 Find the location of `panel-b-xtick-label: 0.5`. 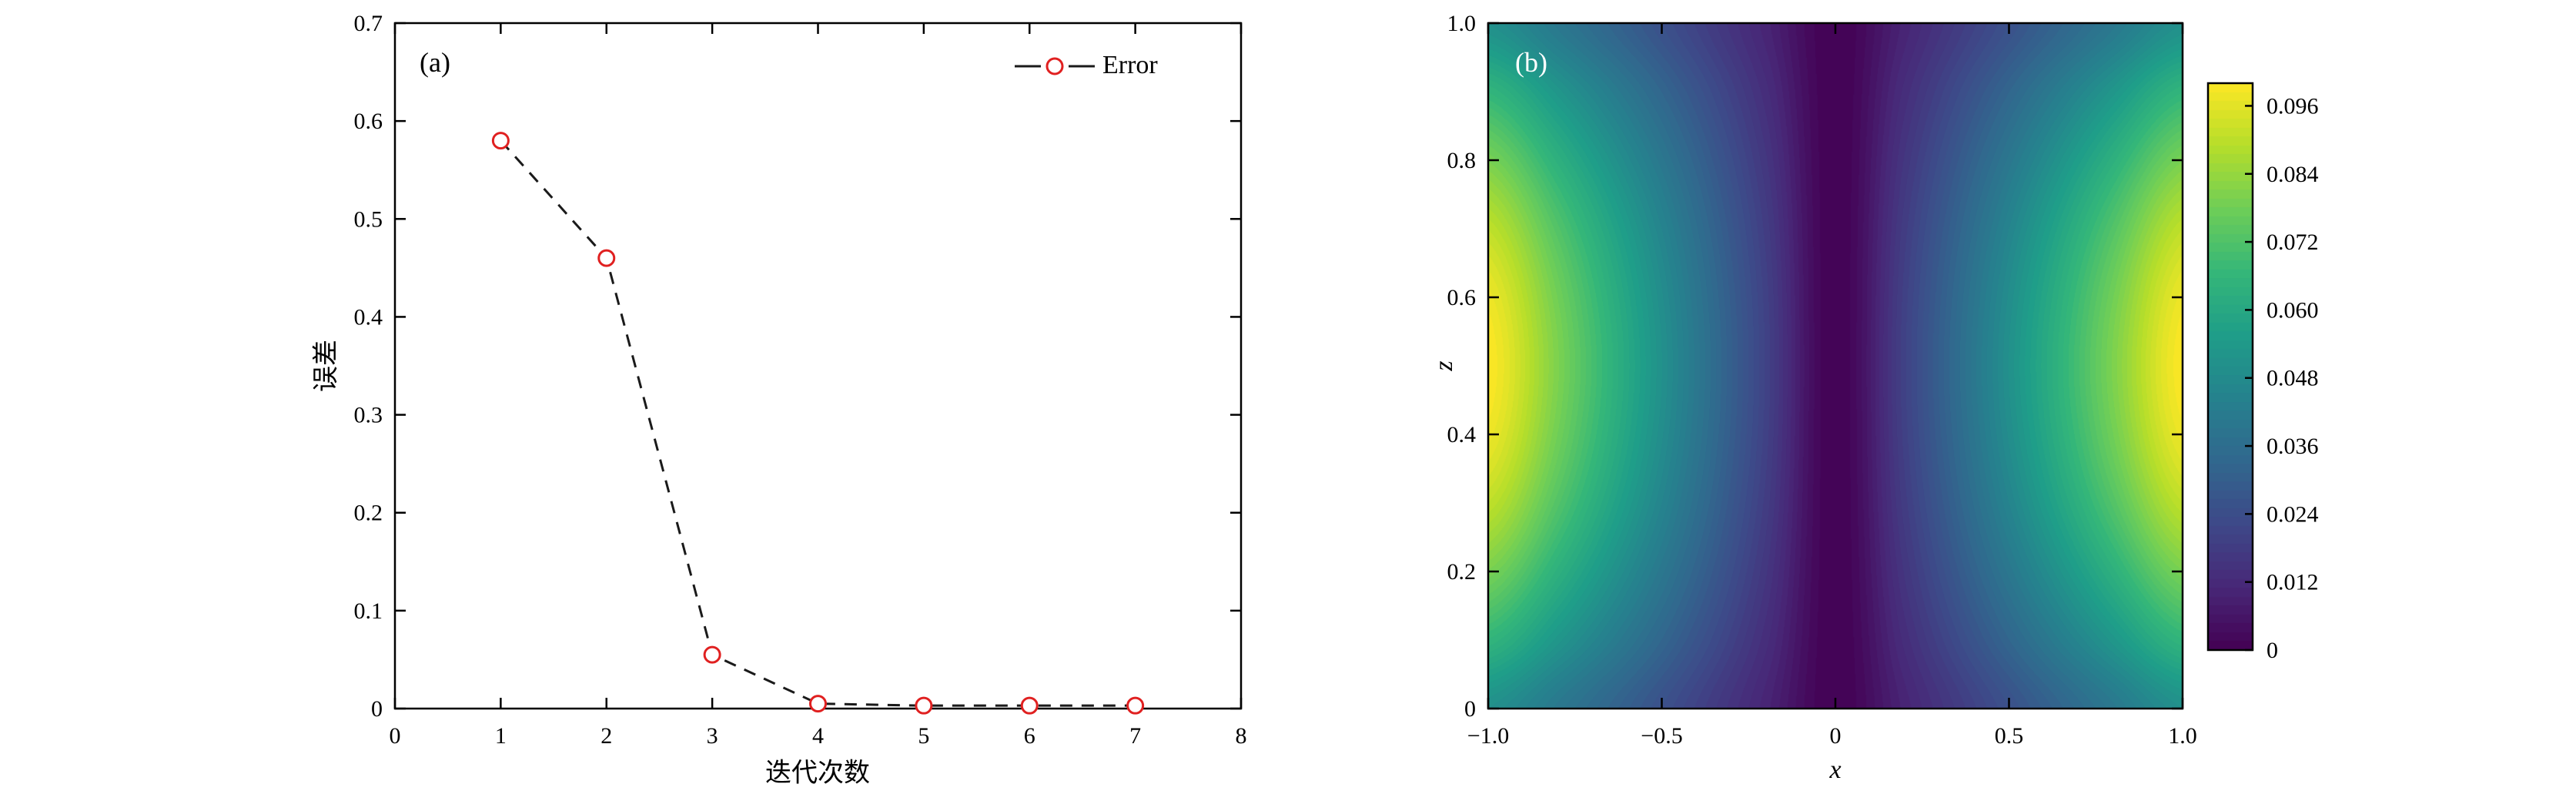

panel-b-xtick-label: 0.5 is located at coordinates (2010, 736).